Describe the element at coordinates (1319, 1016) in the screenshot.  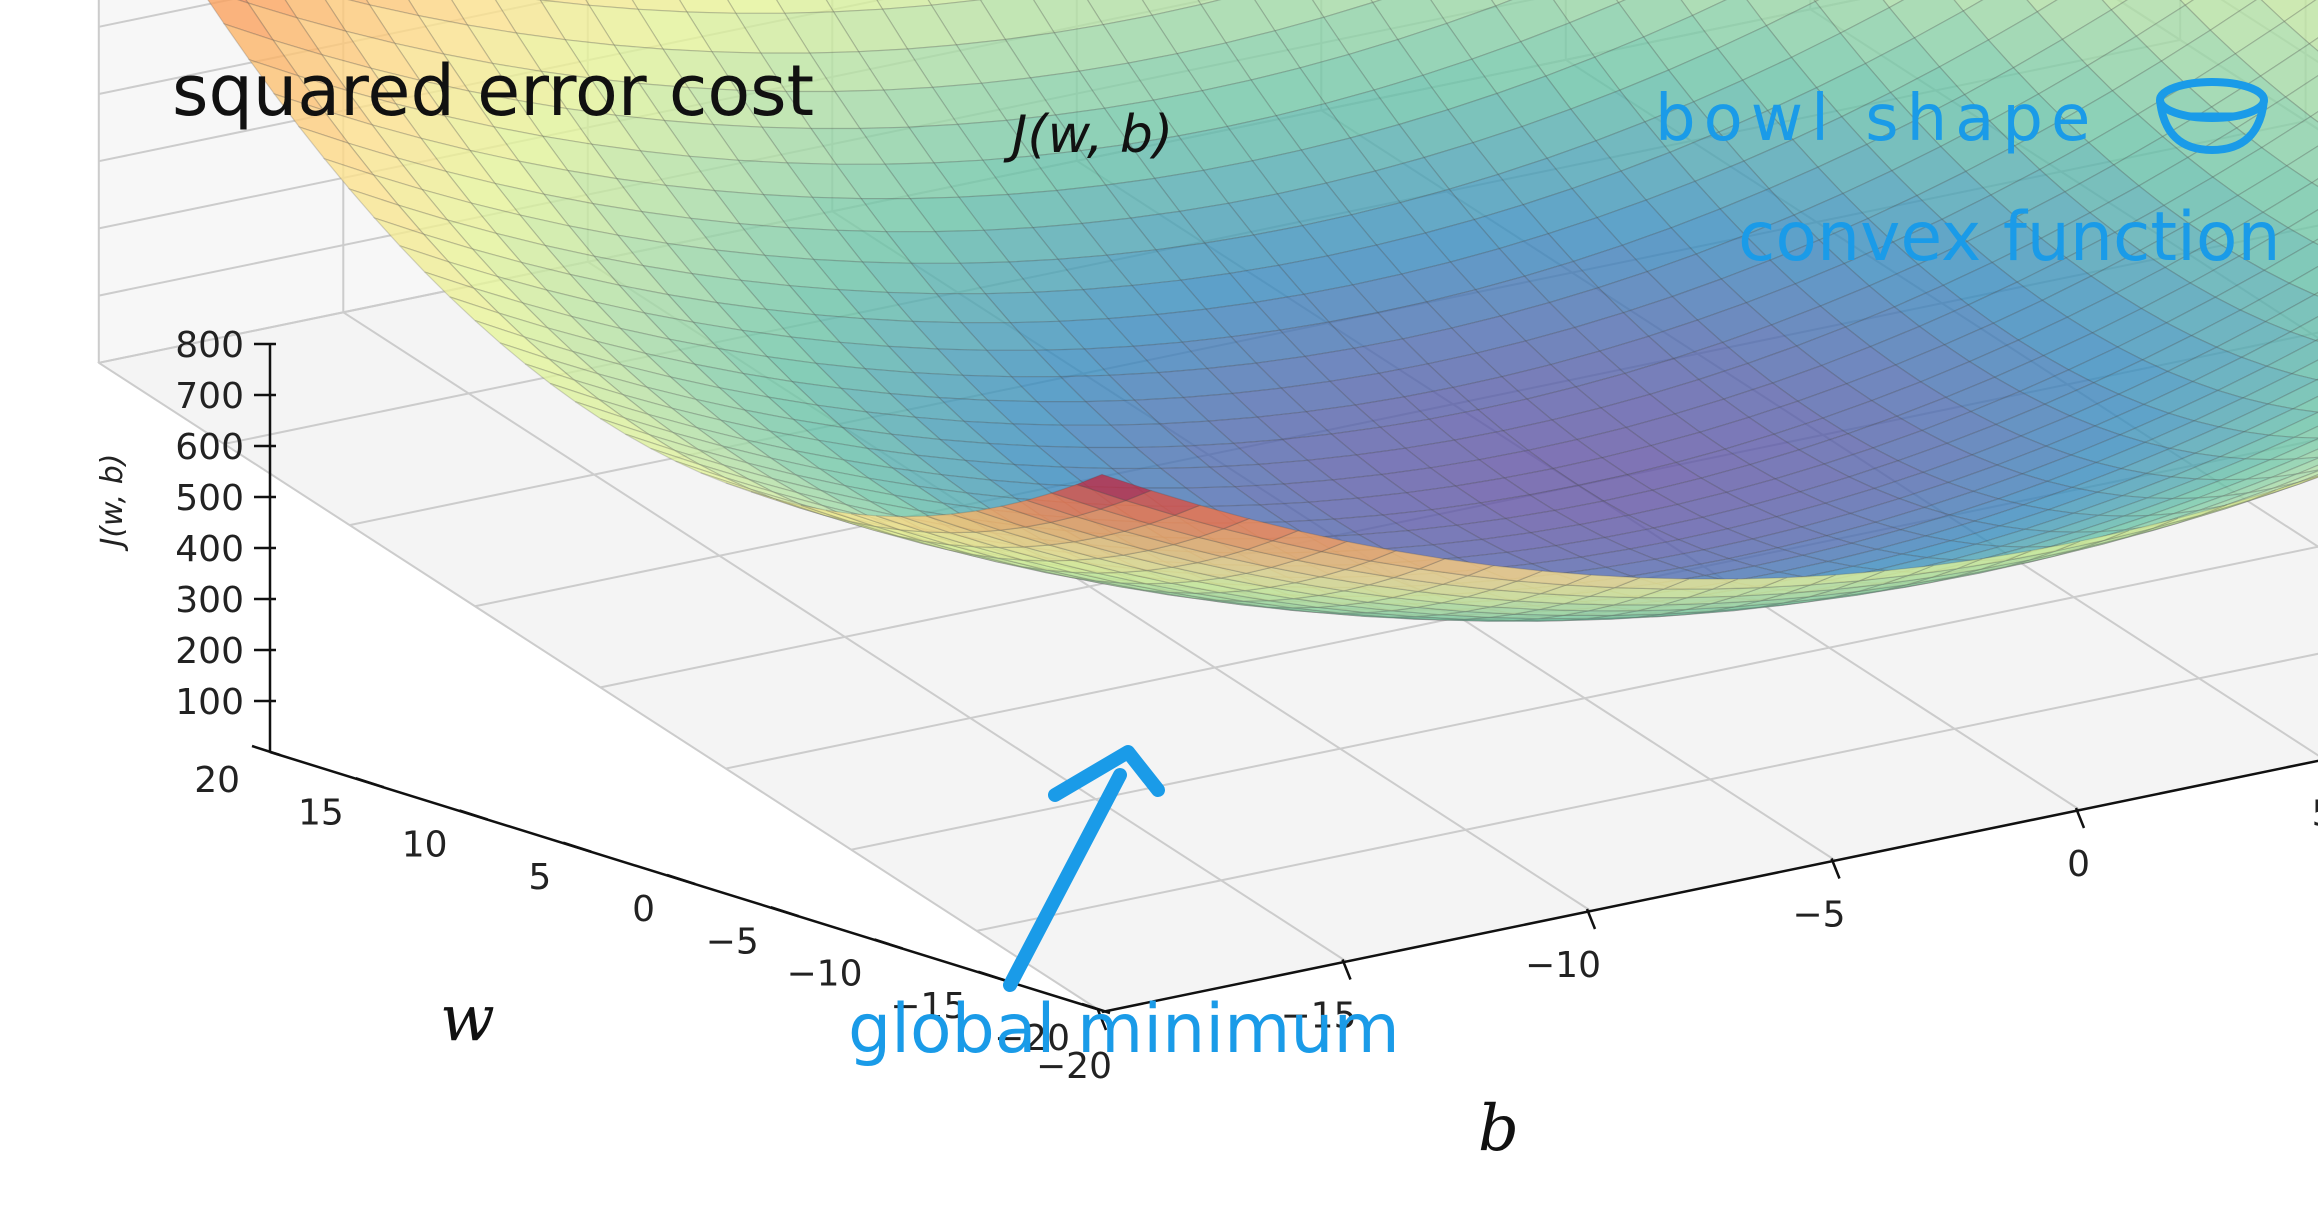
I see `b-tick-label: −15` at that location.